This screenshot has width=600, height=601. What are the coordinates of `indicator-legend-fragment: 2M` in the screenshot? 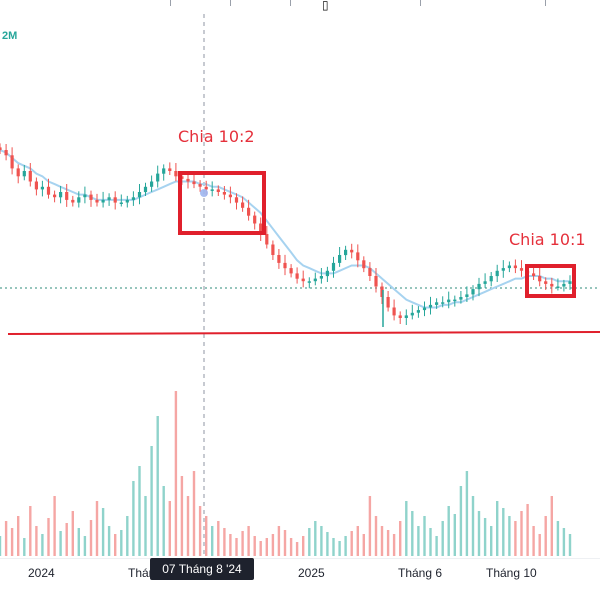 It's located at (10, 36).